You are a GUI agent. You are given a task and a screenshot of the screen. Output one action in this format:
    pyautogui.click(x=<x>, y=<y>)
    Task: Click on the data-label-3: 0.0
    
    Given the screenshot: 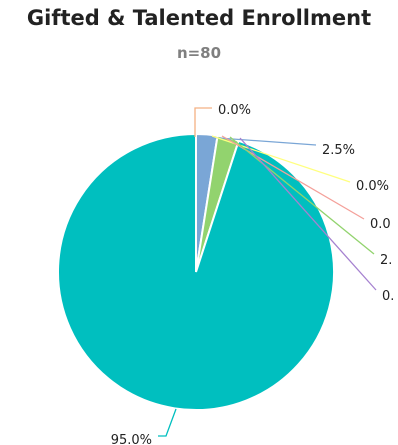 What is the action you would take?
    pyautogui.click(x=380, y=224)
    